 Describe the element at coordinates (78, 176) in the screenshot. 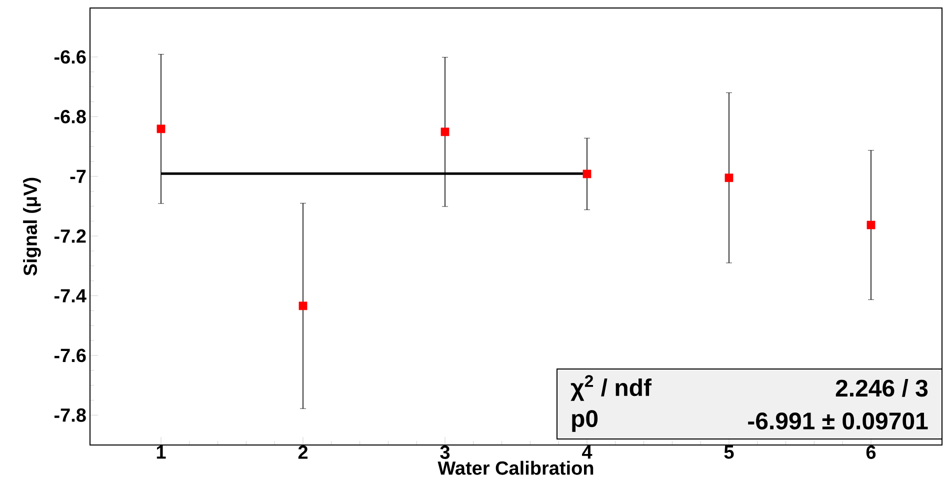

I see `y-tick-label: -7` at that location.